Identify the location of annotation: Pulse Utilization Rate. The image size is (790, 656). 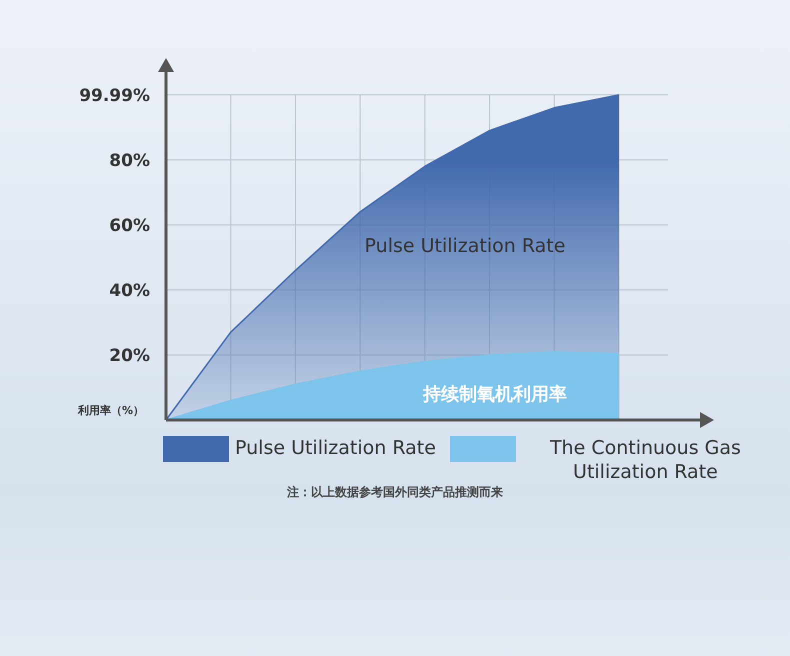
(465, 246).